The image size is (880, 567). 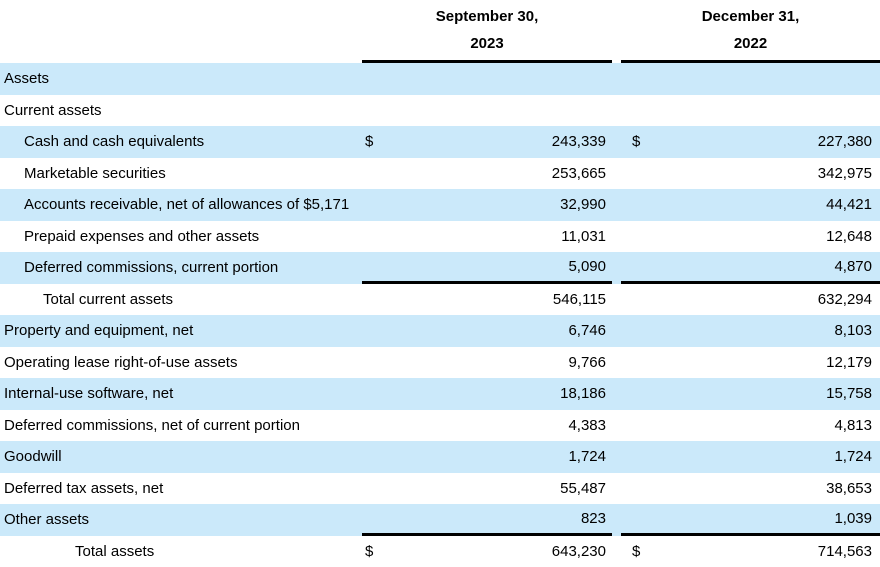 I want to click on amount-value: 253,665, so click(x=578, y=173).